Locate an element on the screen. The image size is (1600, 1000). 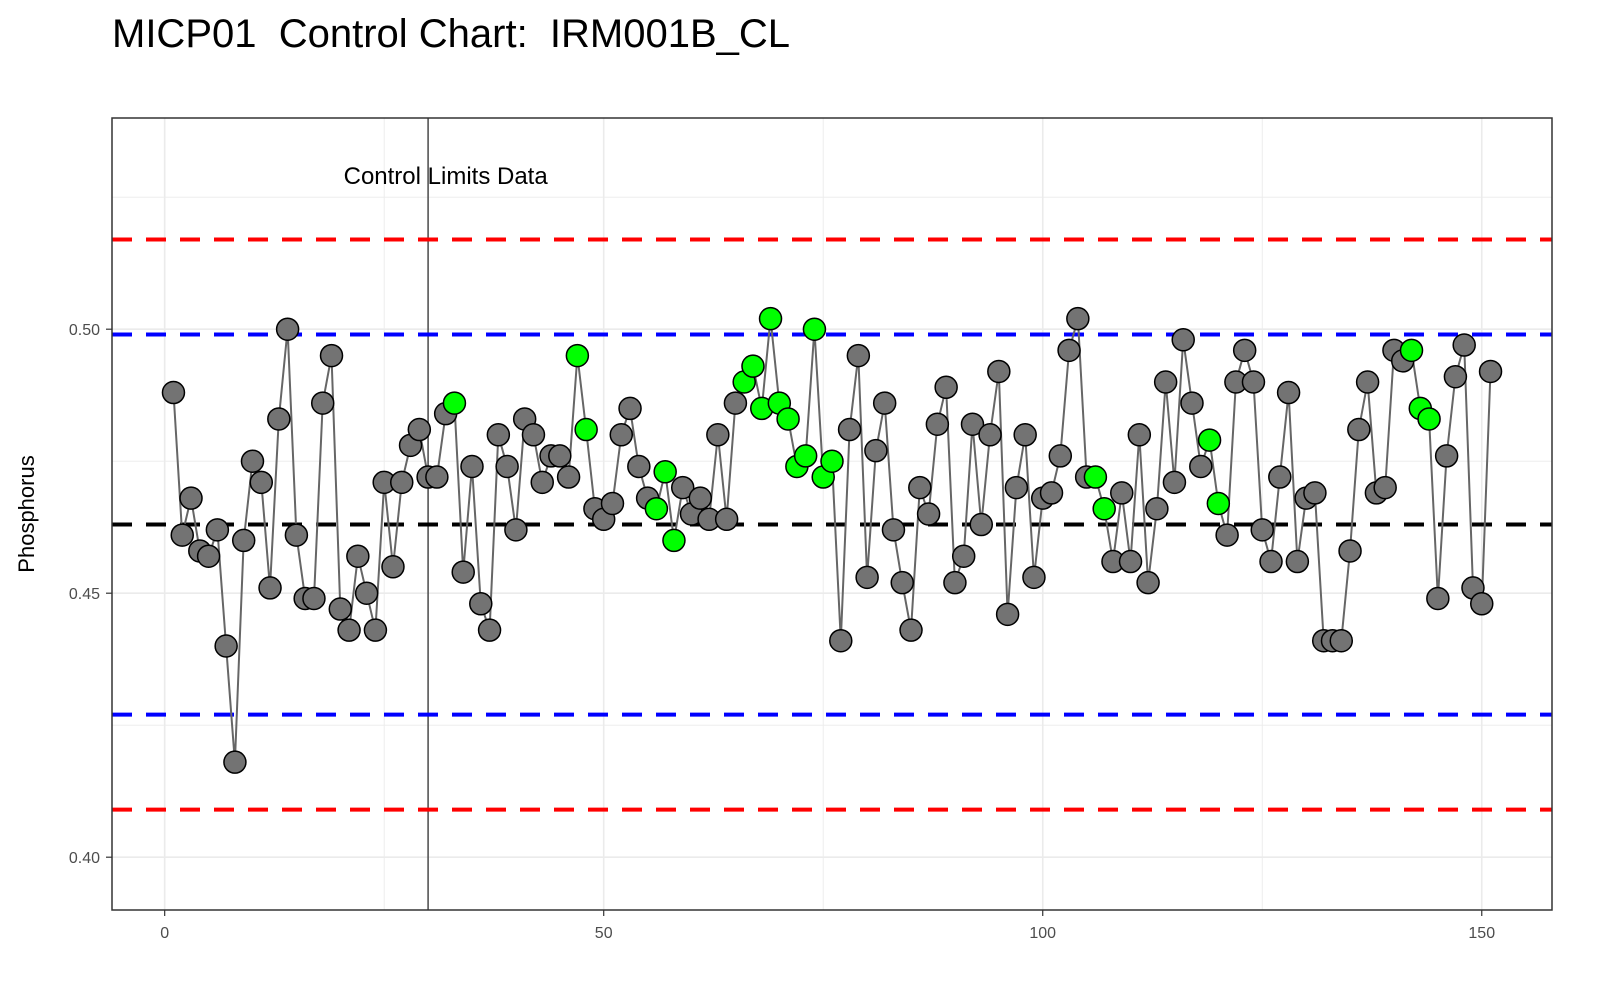
y-tick-label: 0.45 is located at coordinates (84, 594).